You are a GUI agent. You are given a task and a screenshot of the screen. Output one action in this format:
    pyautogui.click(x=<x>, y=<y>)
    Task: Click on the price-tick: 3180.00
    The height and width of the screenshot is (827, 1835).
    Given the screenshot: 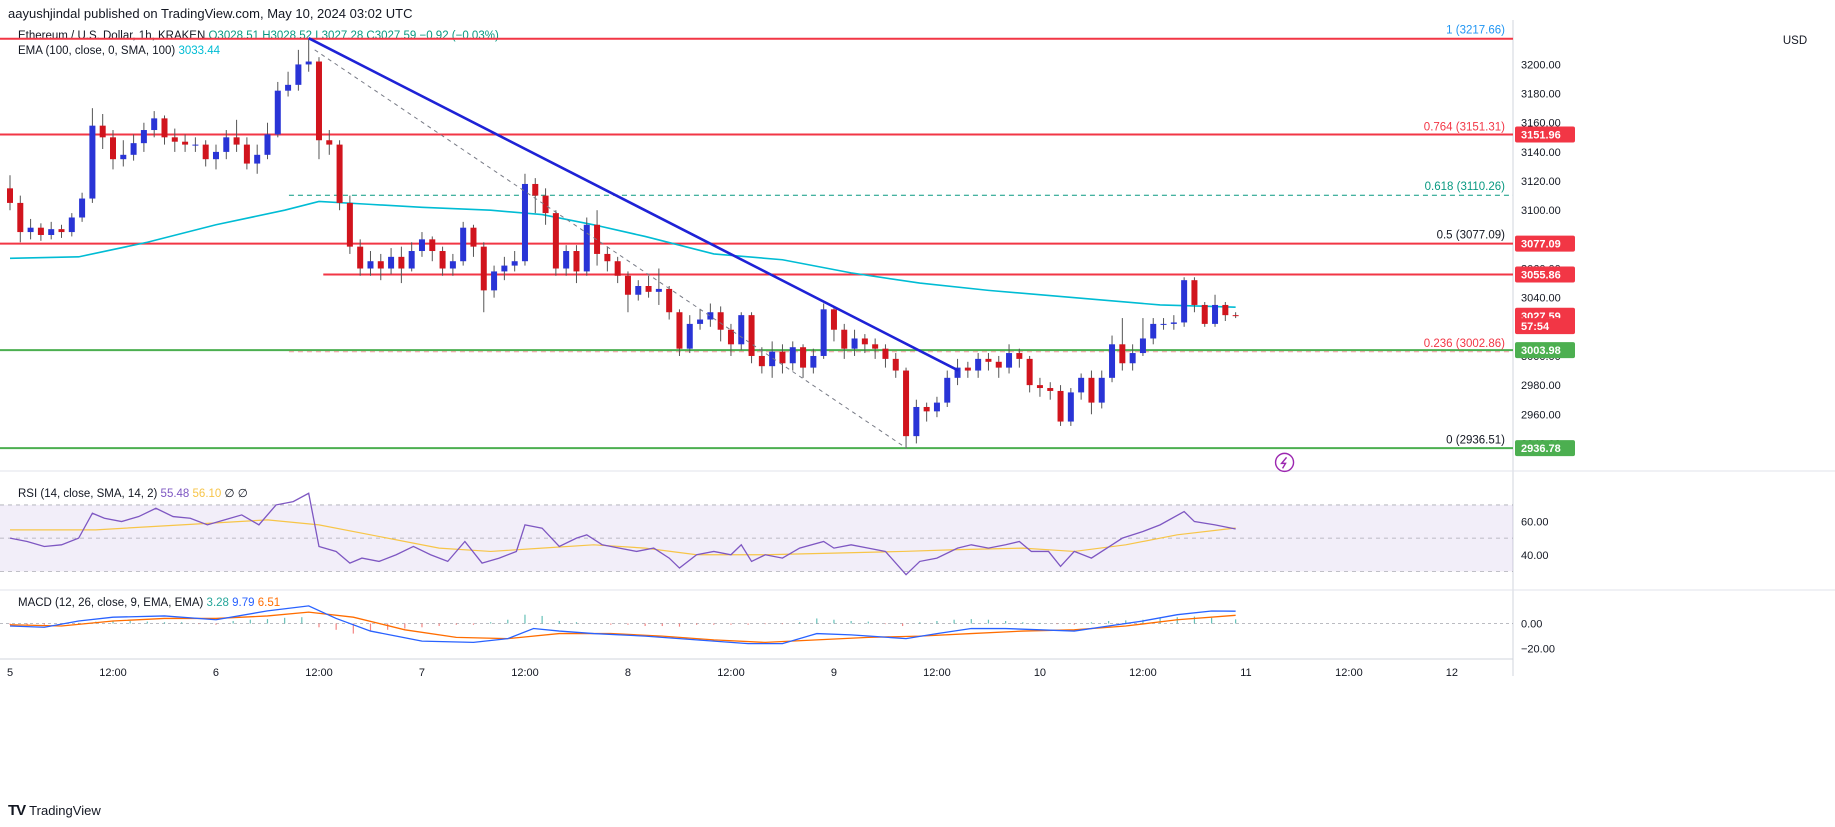 What is the action you would take?
    pyautogui.click(x=1541, y=95)
    